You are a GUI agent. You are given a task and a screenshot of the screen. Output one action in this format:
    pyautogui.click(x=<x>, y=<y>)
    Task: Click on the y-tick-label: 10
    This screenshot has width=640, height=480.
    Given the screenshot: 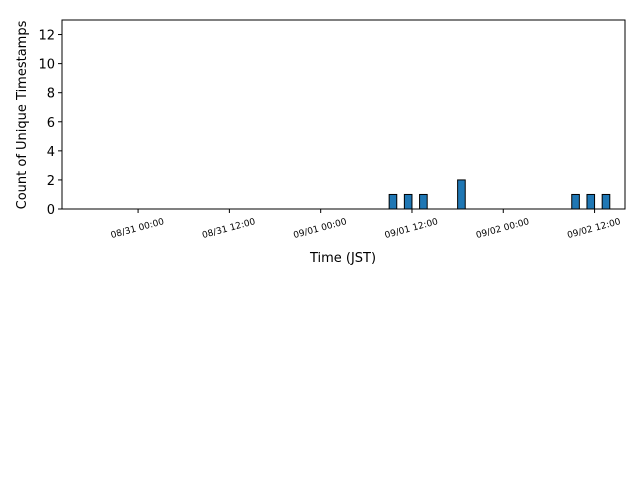 What is the action you would take?
    pyautogui.click(x=46, y=65)
    